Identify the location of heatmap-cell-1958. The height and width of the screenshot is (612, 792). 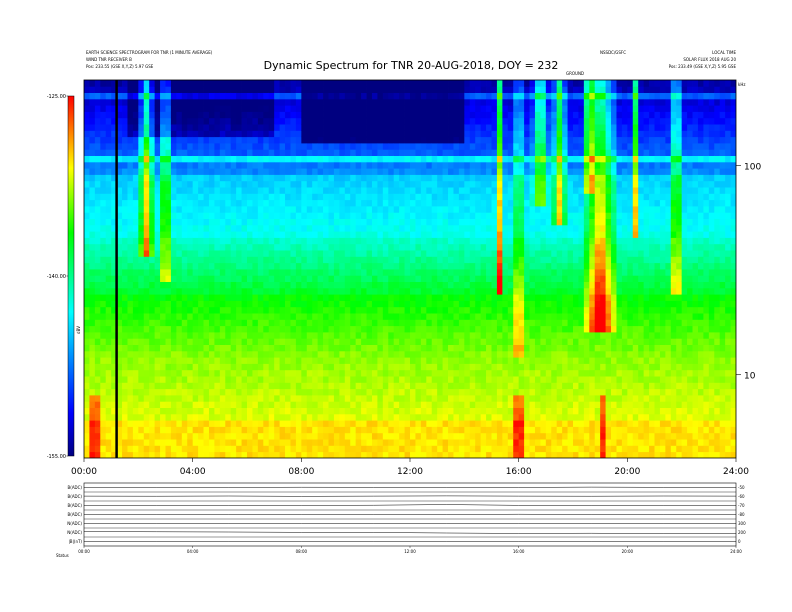
(260, 215).